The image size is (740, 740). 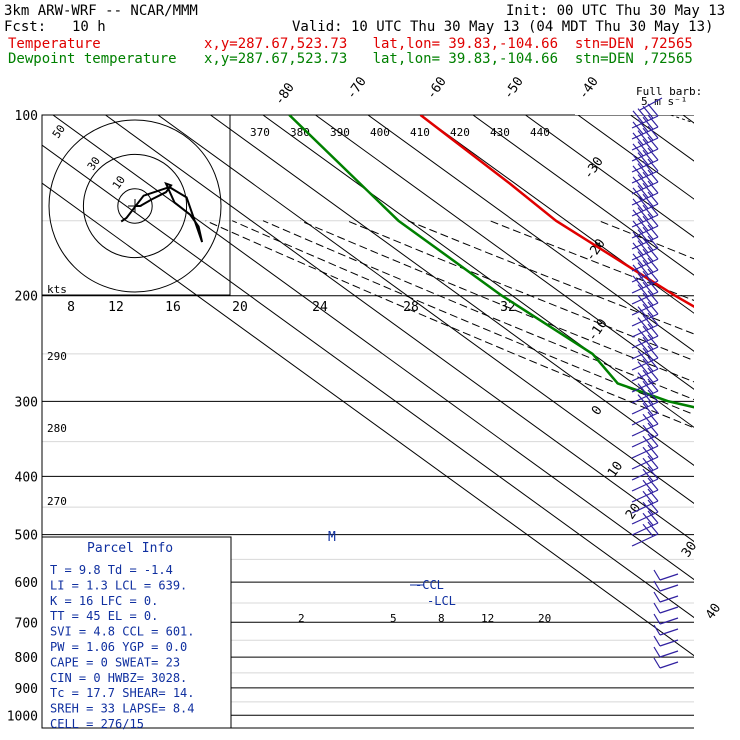 What do you see at coordinates (26, 536) in the screenshot?
I see `pressure-tick-label: 500` at bounding box center [26, 536].